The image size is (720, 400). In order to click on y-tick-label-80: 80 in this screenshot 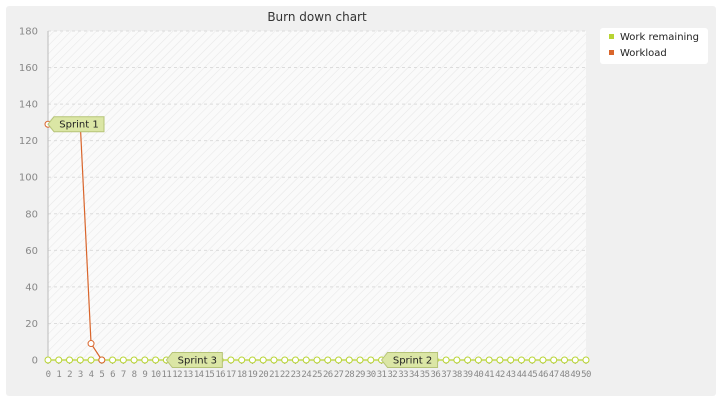, I will do `click(31, 214)`.